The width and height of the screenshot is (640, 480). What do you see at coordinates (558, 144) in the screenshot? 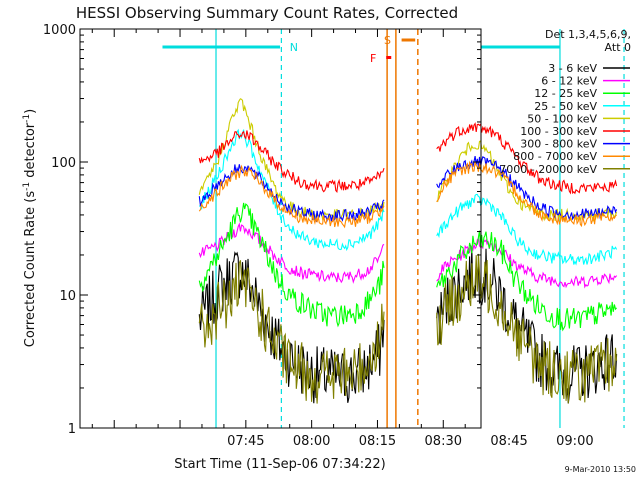
I see `legend-entry-label: 300 - 800 keV` at bounding box center [558, 144].